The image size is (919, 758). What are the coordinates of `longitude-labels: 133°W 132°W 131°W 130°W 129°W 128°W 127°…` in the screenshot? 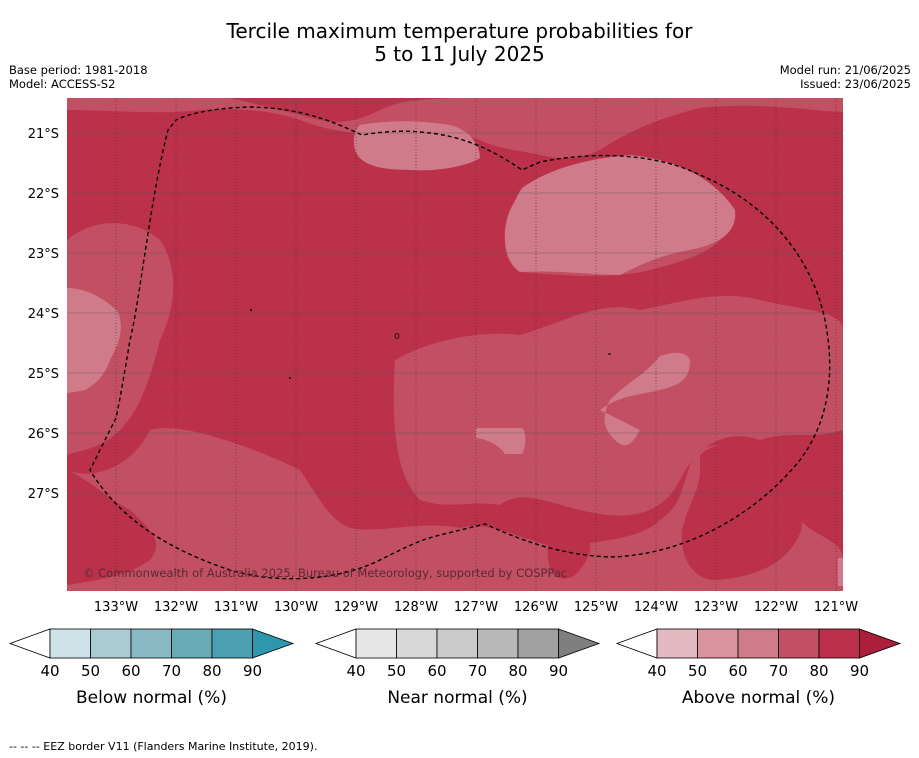 It's located at (476, 607).